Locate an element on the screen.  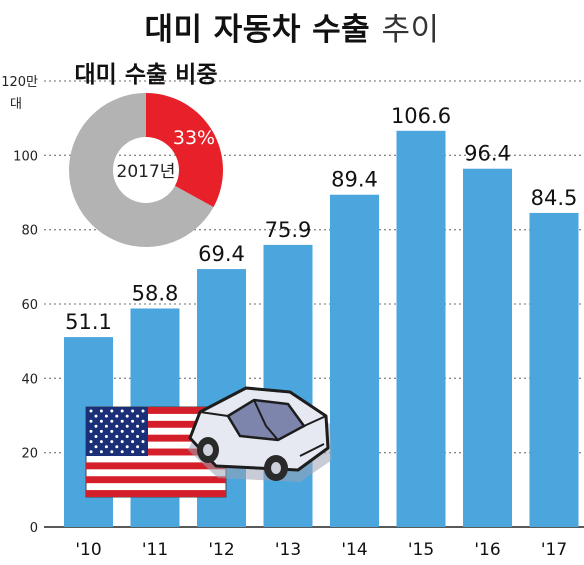
y-tick-label: 60 is located at coordinates (29, 305).